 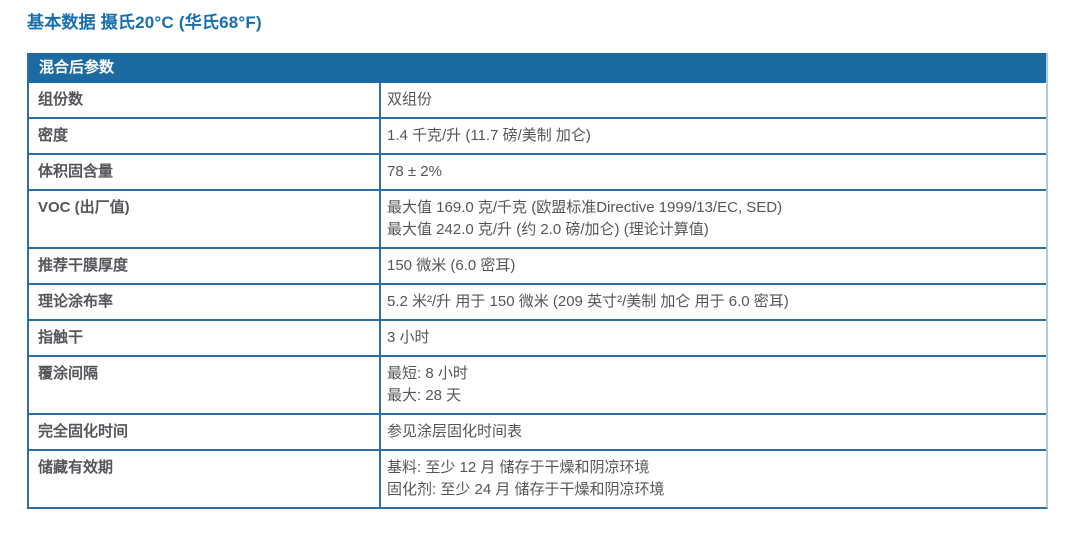 What do you see at coordinates (713, 136) in the screenshot?
I see `row-value: 1.4 千克/升 (11.7 磅/美制 加仑)` at bounding box center [713, 136].